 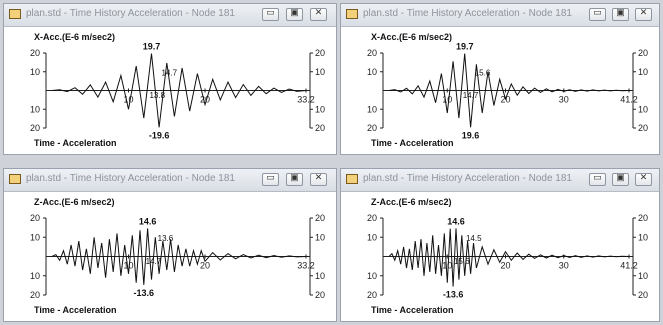 I want to click on x-tick-label: 20, so click(x=505, y=266).